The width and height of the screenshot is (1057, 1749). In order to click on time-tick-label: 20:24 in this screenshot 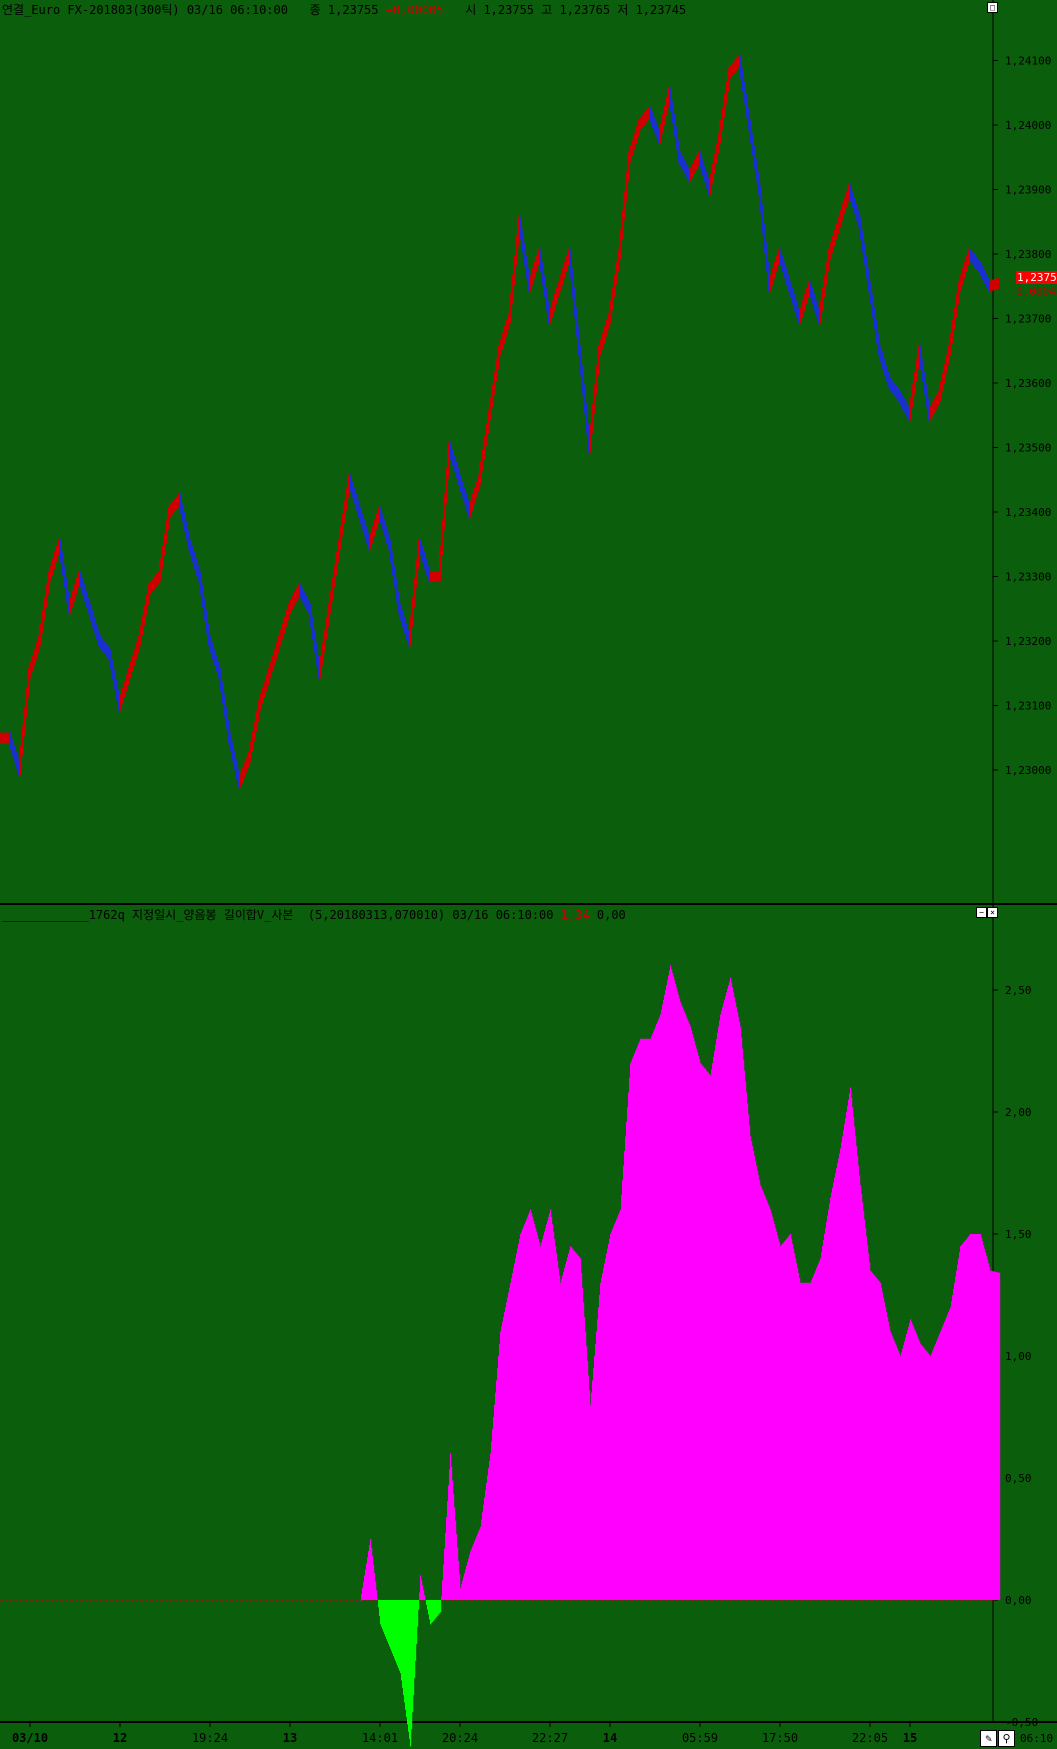, I will do `click(460, 1738)`.